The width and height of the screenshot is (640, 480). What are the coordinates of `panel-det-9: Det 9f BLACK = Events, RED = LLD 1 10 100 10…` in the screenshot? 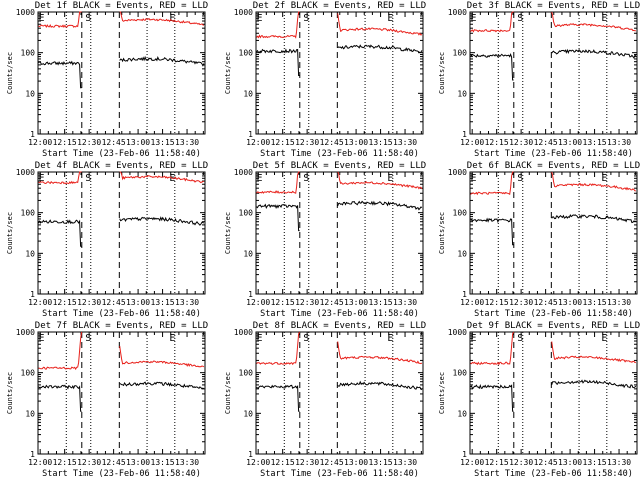 It's located at (539, 400).